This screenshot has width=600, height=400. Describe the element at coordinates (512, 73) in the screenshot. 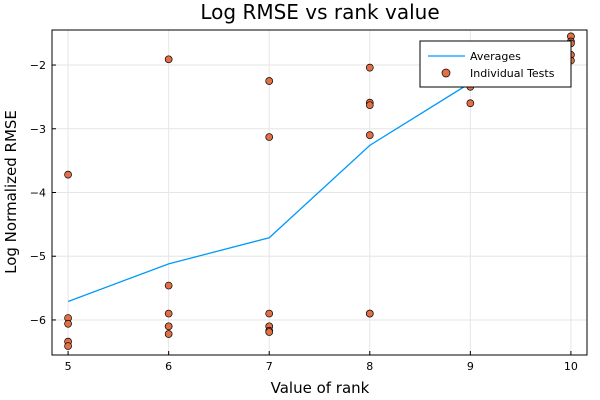

I see `legend-entry-individual-tests: Individual Tests` at that location.